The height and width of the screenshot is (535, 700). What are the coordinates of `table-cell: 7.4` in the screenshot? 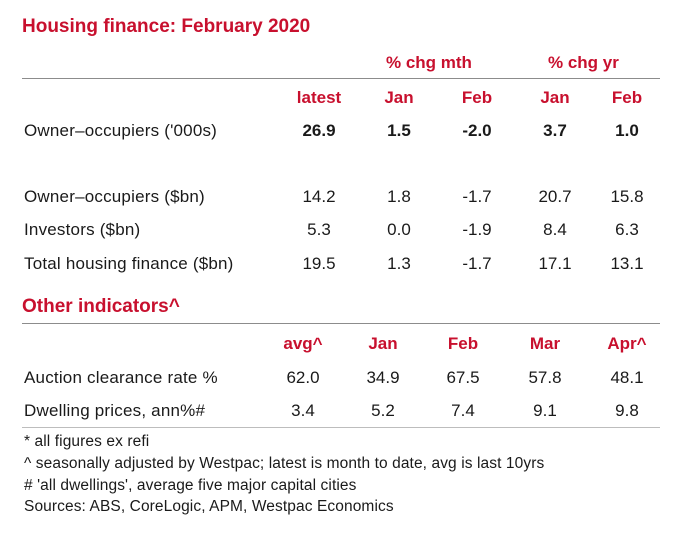 It's located at (463, 410).